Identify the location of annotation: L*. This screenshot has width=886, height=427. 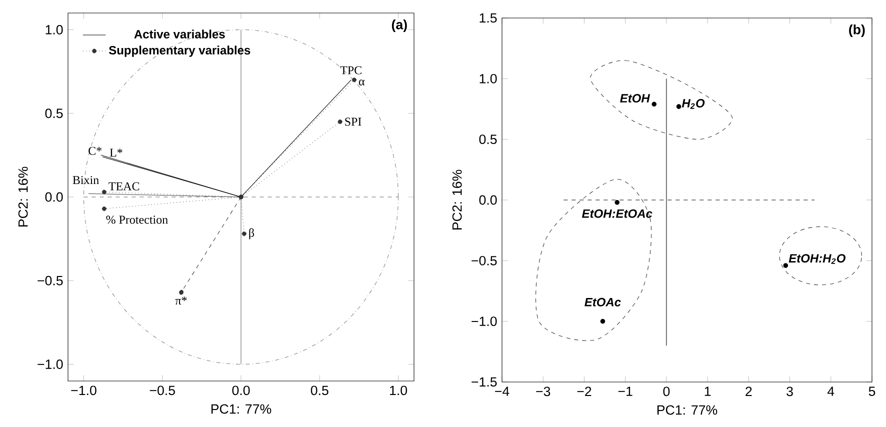
(116, 152).